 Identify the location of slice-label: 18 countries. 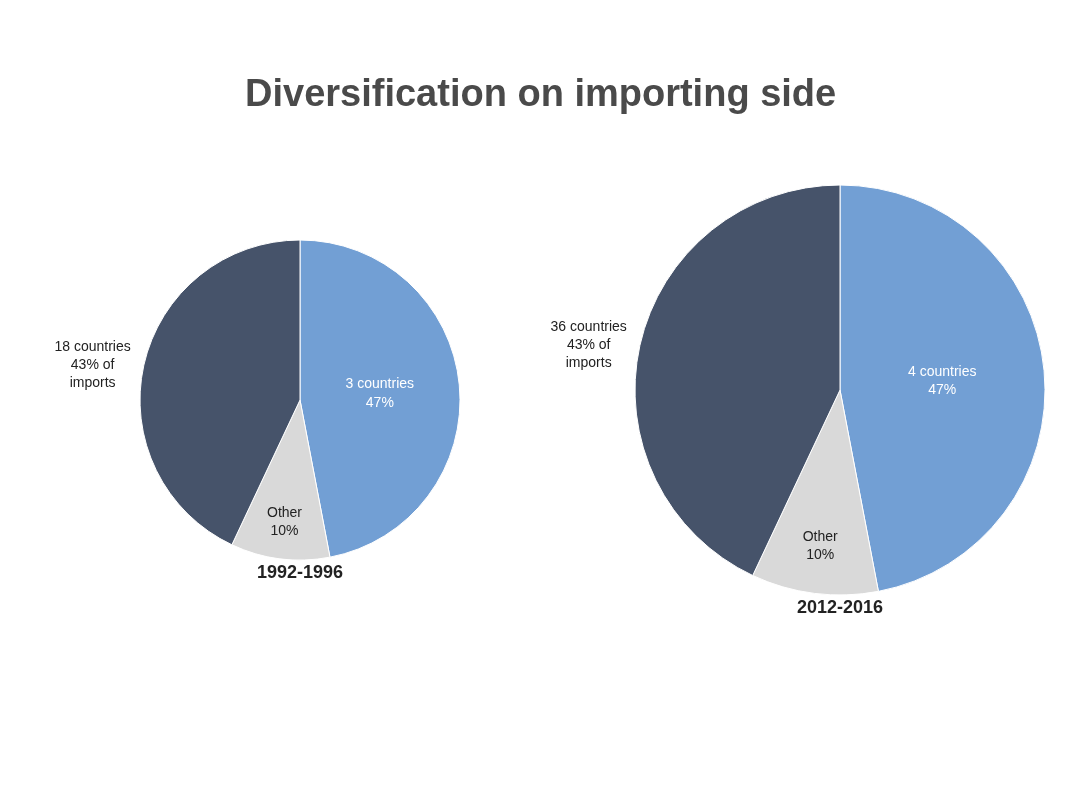
(92, 345).